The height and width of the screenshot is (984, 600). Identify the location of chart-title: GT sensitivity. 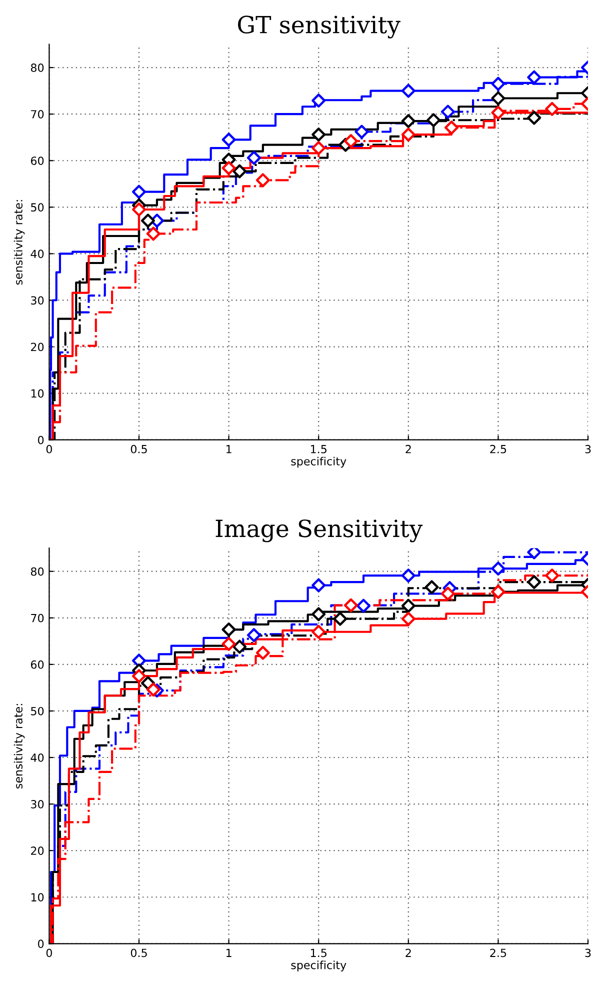
(319, 27).